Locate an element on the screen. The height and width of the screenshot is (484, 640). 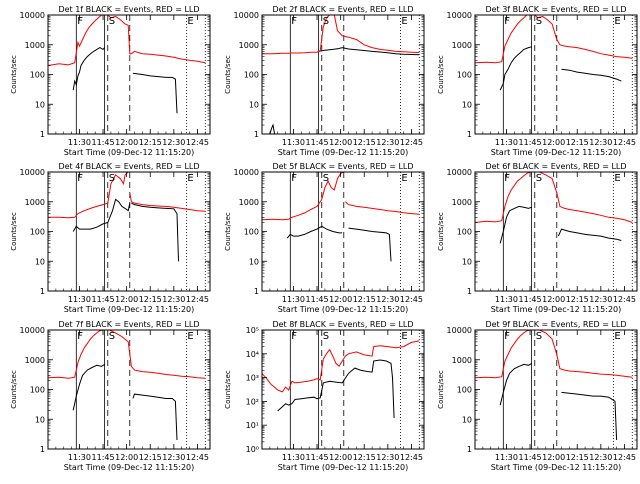
panel-title: Det 9f BLACK = Events, RED = LLD is located at coordinates (555, 324).